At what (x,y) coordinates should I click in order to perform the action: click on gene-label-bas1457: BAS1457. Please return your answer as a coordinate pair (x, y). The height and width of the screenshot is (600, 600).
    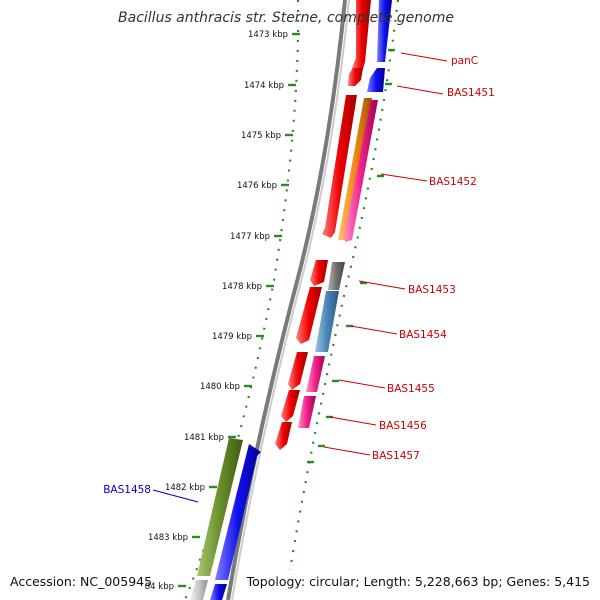
    Looking at the image, I should click on (396, 456).